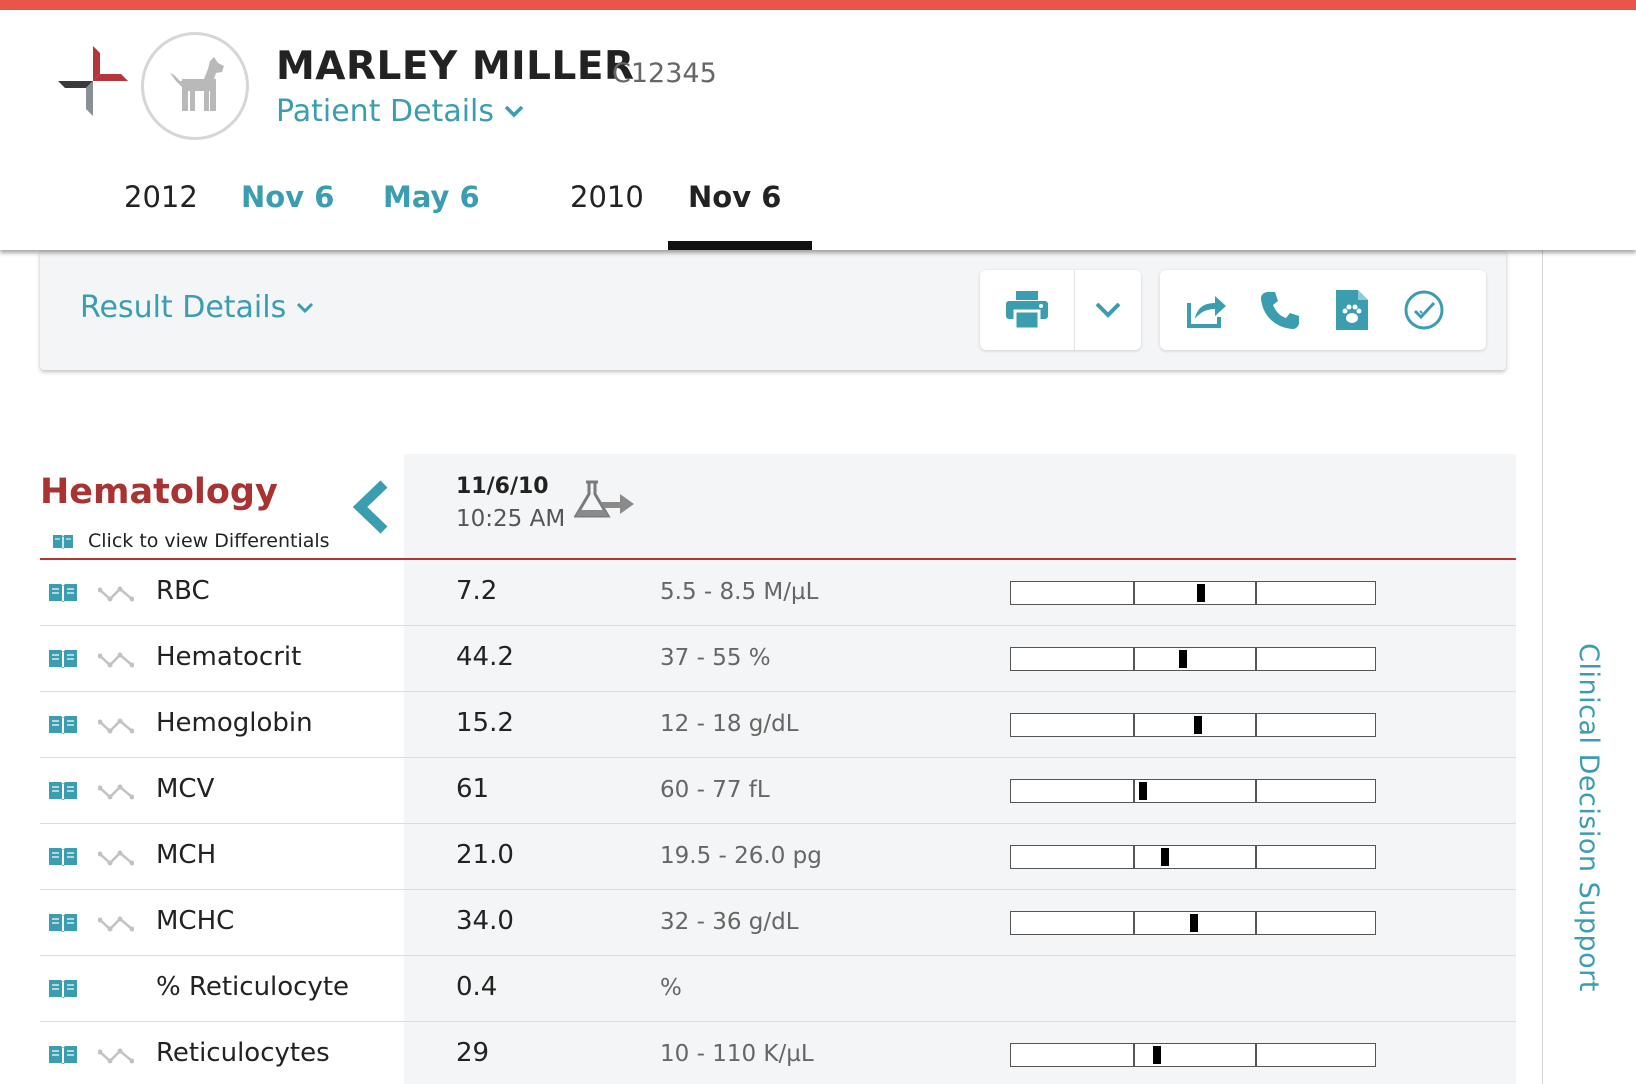  What do you see at coordinates (671, 988) in the screenshot?
I see `row-reference-range: %` at bounding box center [671, 988].